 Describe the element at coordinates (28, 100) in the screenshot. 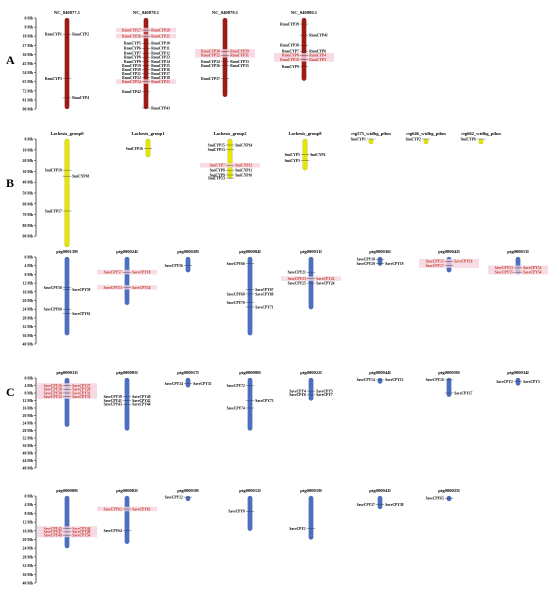

I see `axis-tick-label: 81 Mb` at that location.